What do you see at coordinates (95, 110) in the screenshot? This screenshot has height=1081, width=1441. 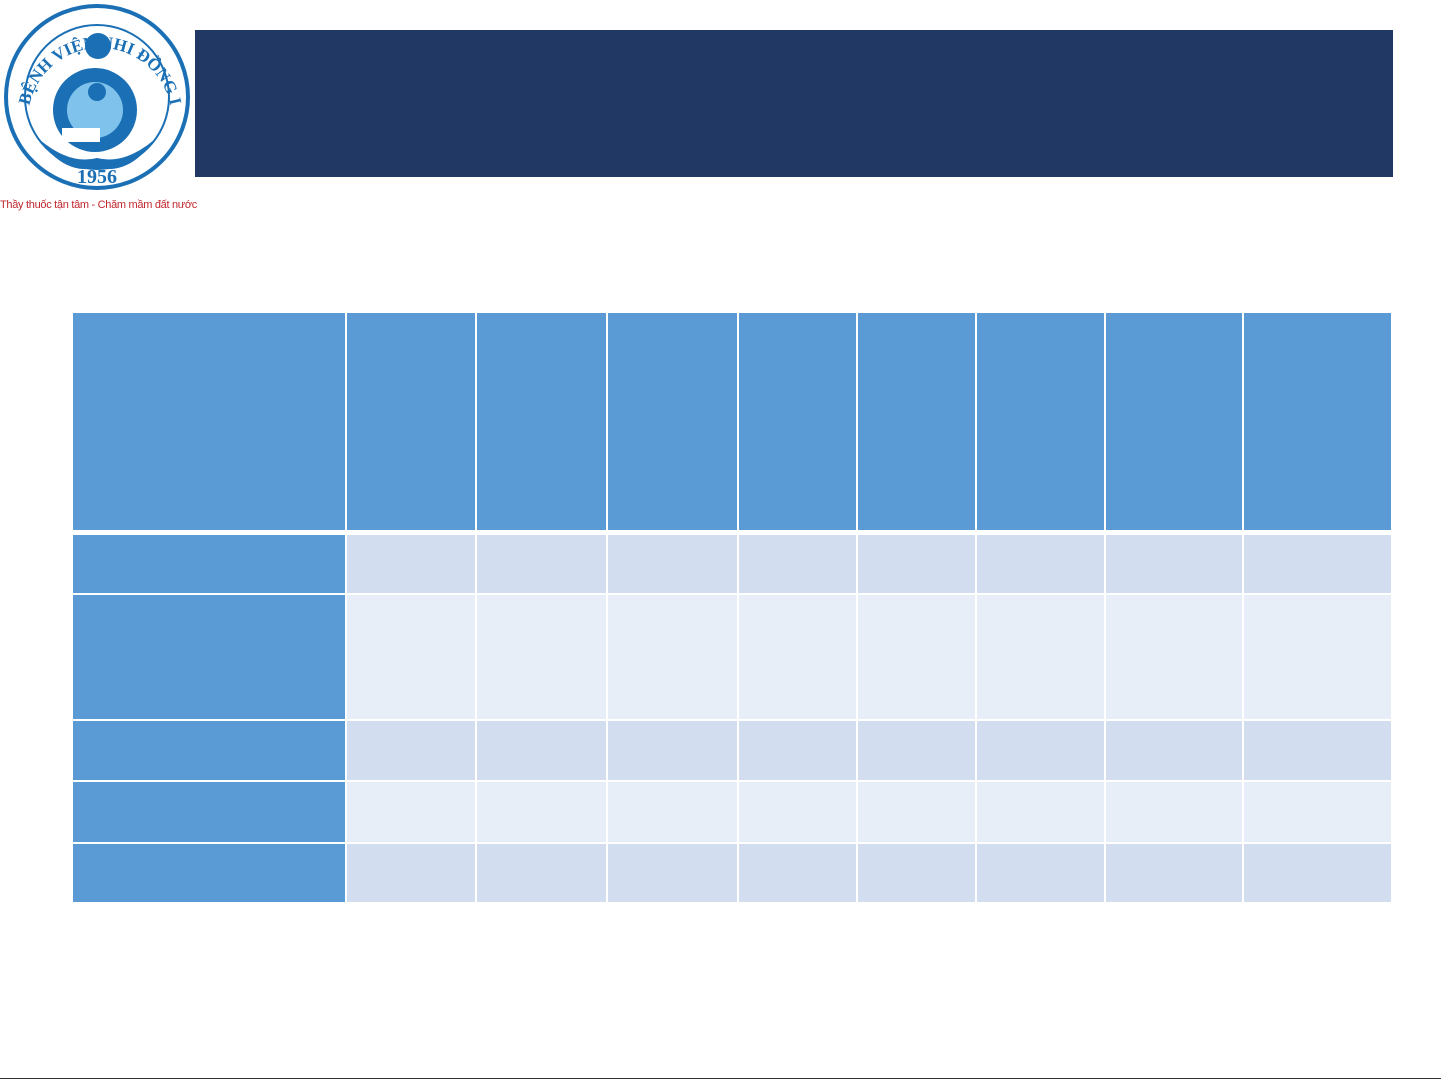 I see `logo-child` at bounding box center [95, 110].